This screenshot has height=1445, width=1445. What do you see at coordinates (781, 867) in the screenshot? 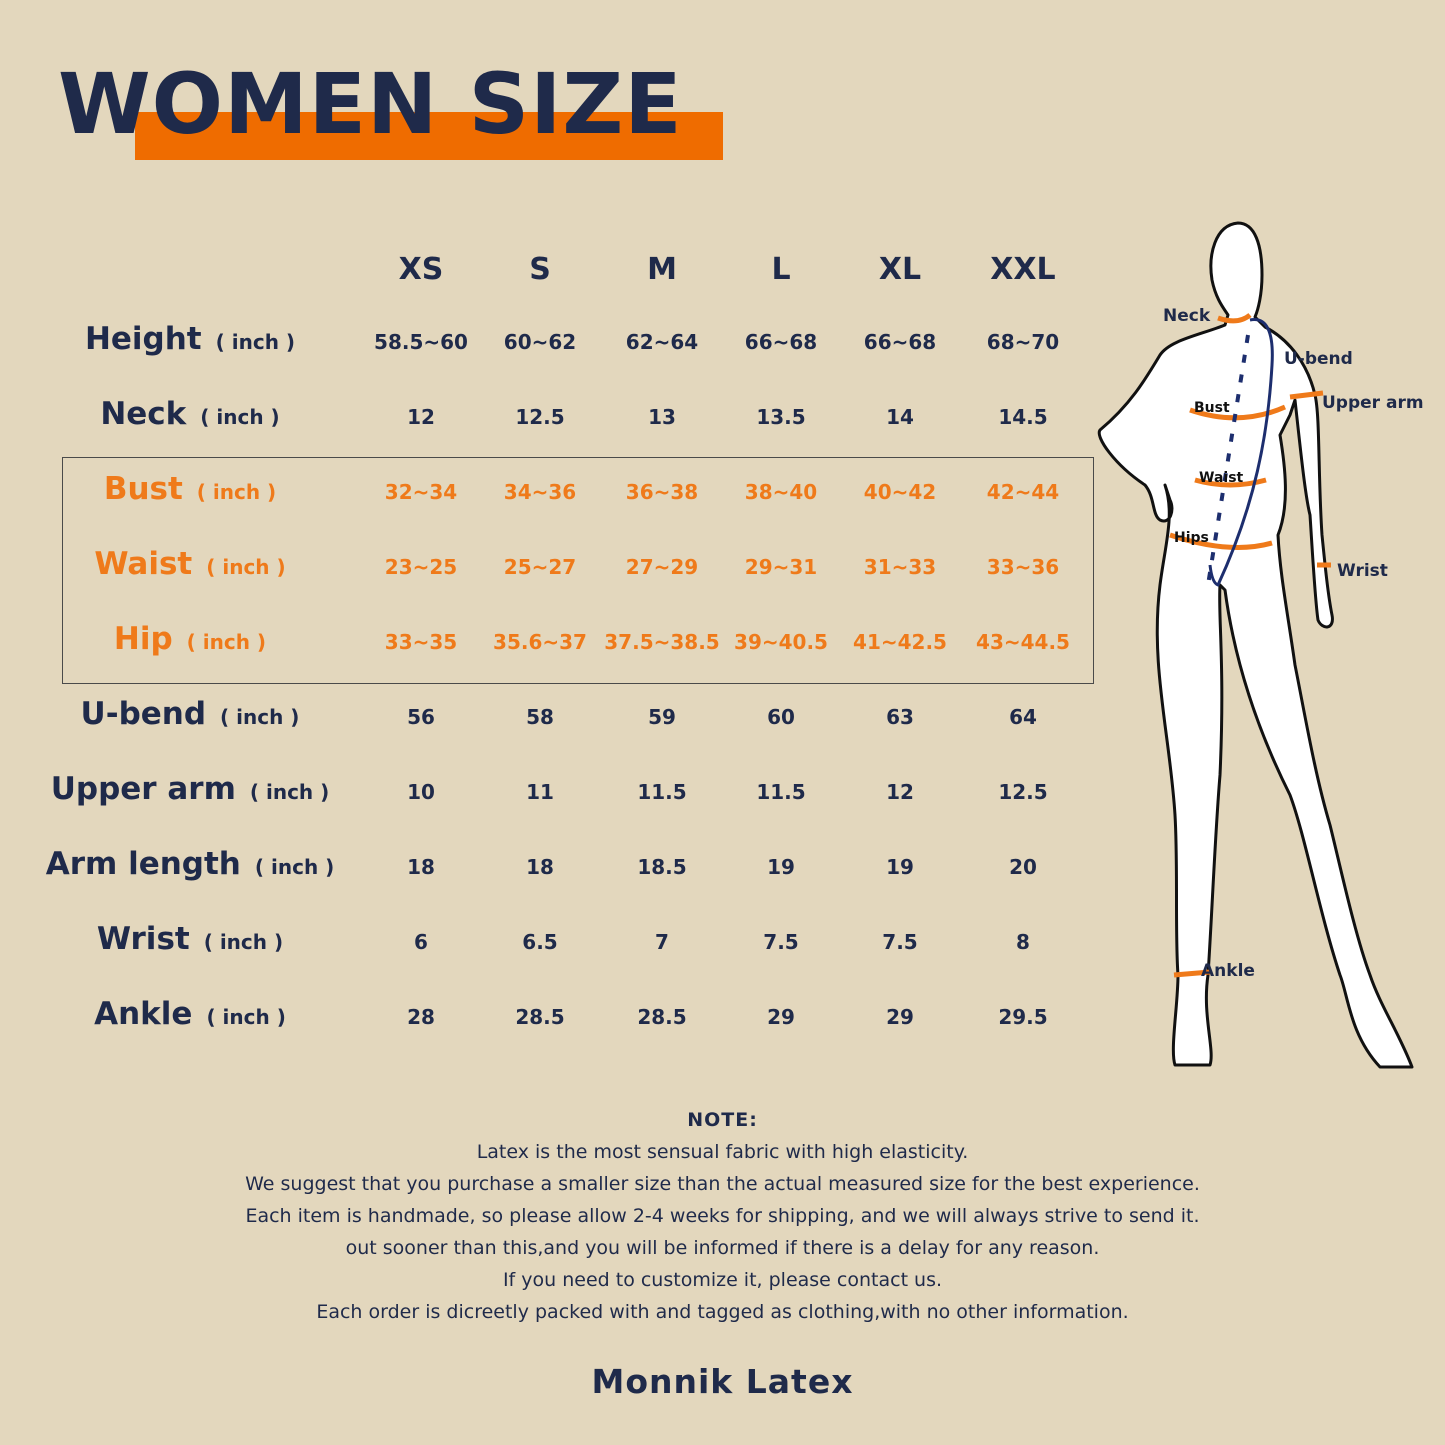
I see `cell-arm-length-l: 19` at bounding box center [781, 867].